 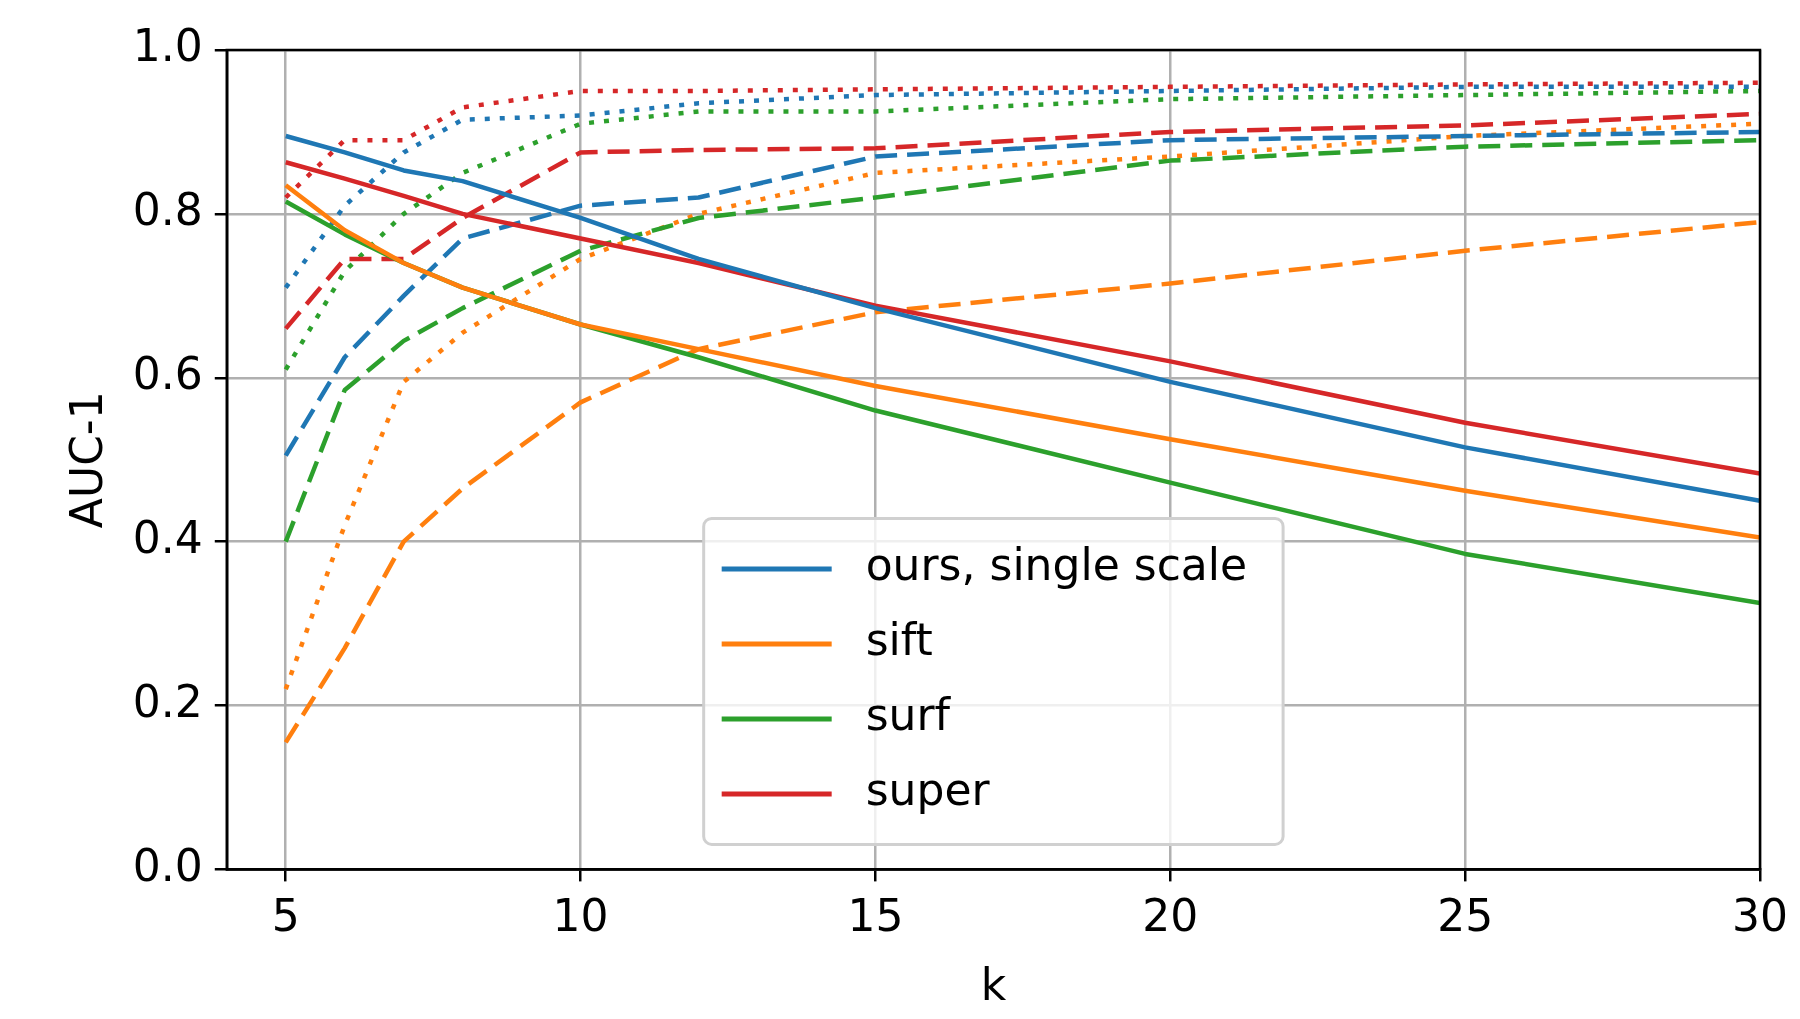 What do you see at coordinates (167, 46) in the screenshot?
I see `y-tick-label: 1.0` at bounding box center [167, 46].